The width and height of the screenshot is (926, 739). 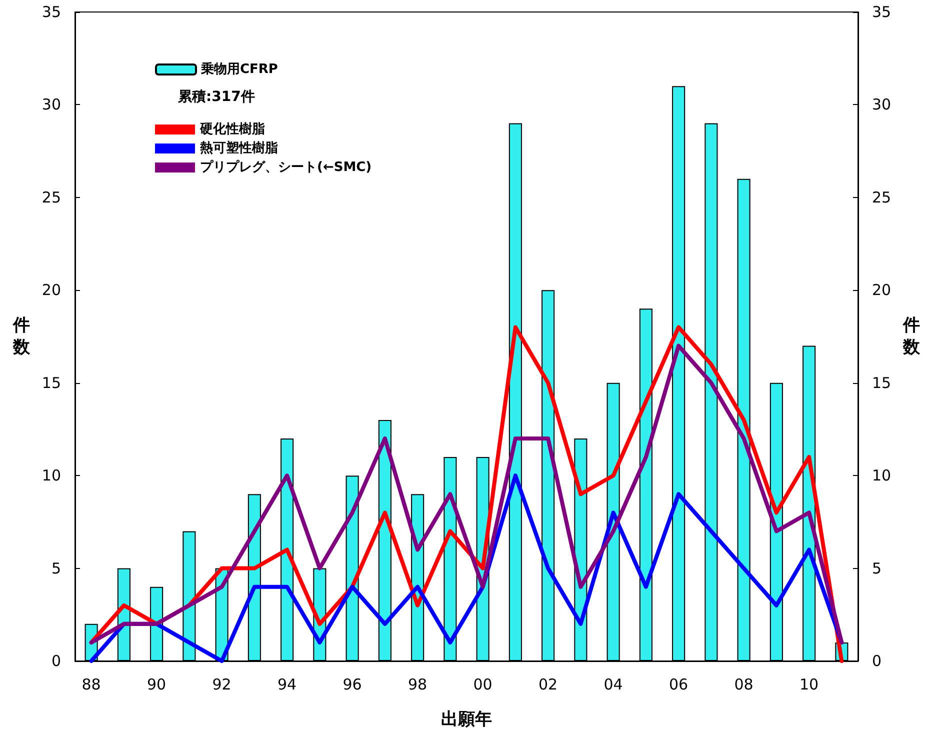 What do you see at coordinates (613, 685) in the screenshot?
I see `x-tick-label: 04` at bounding box center [613, 685].